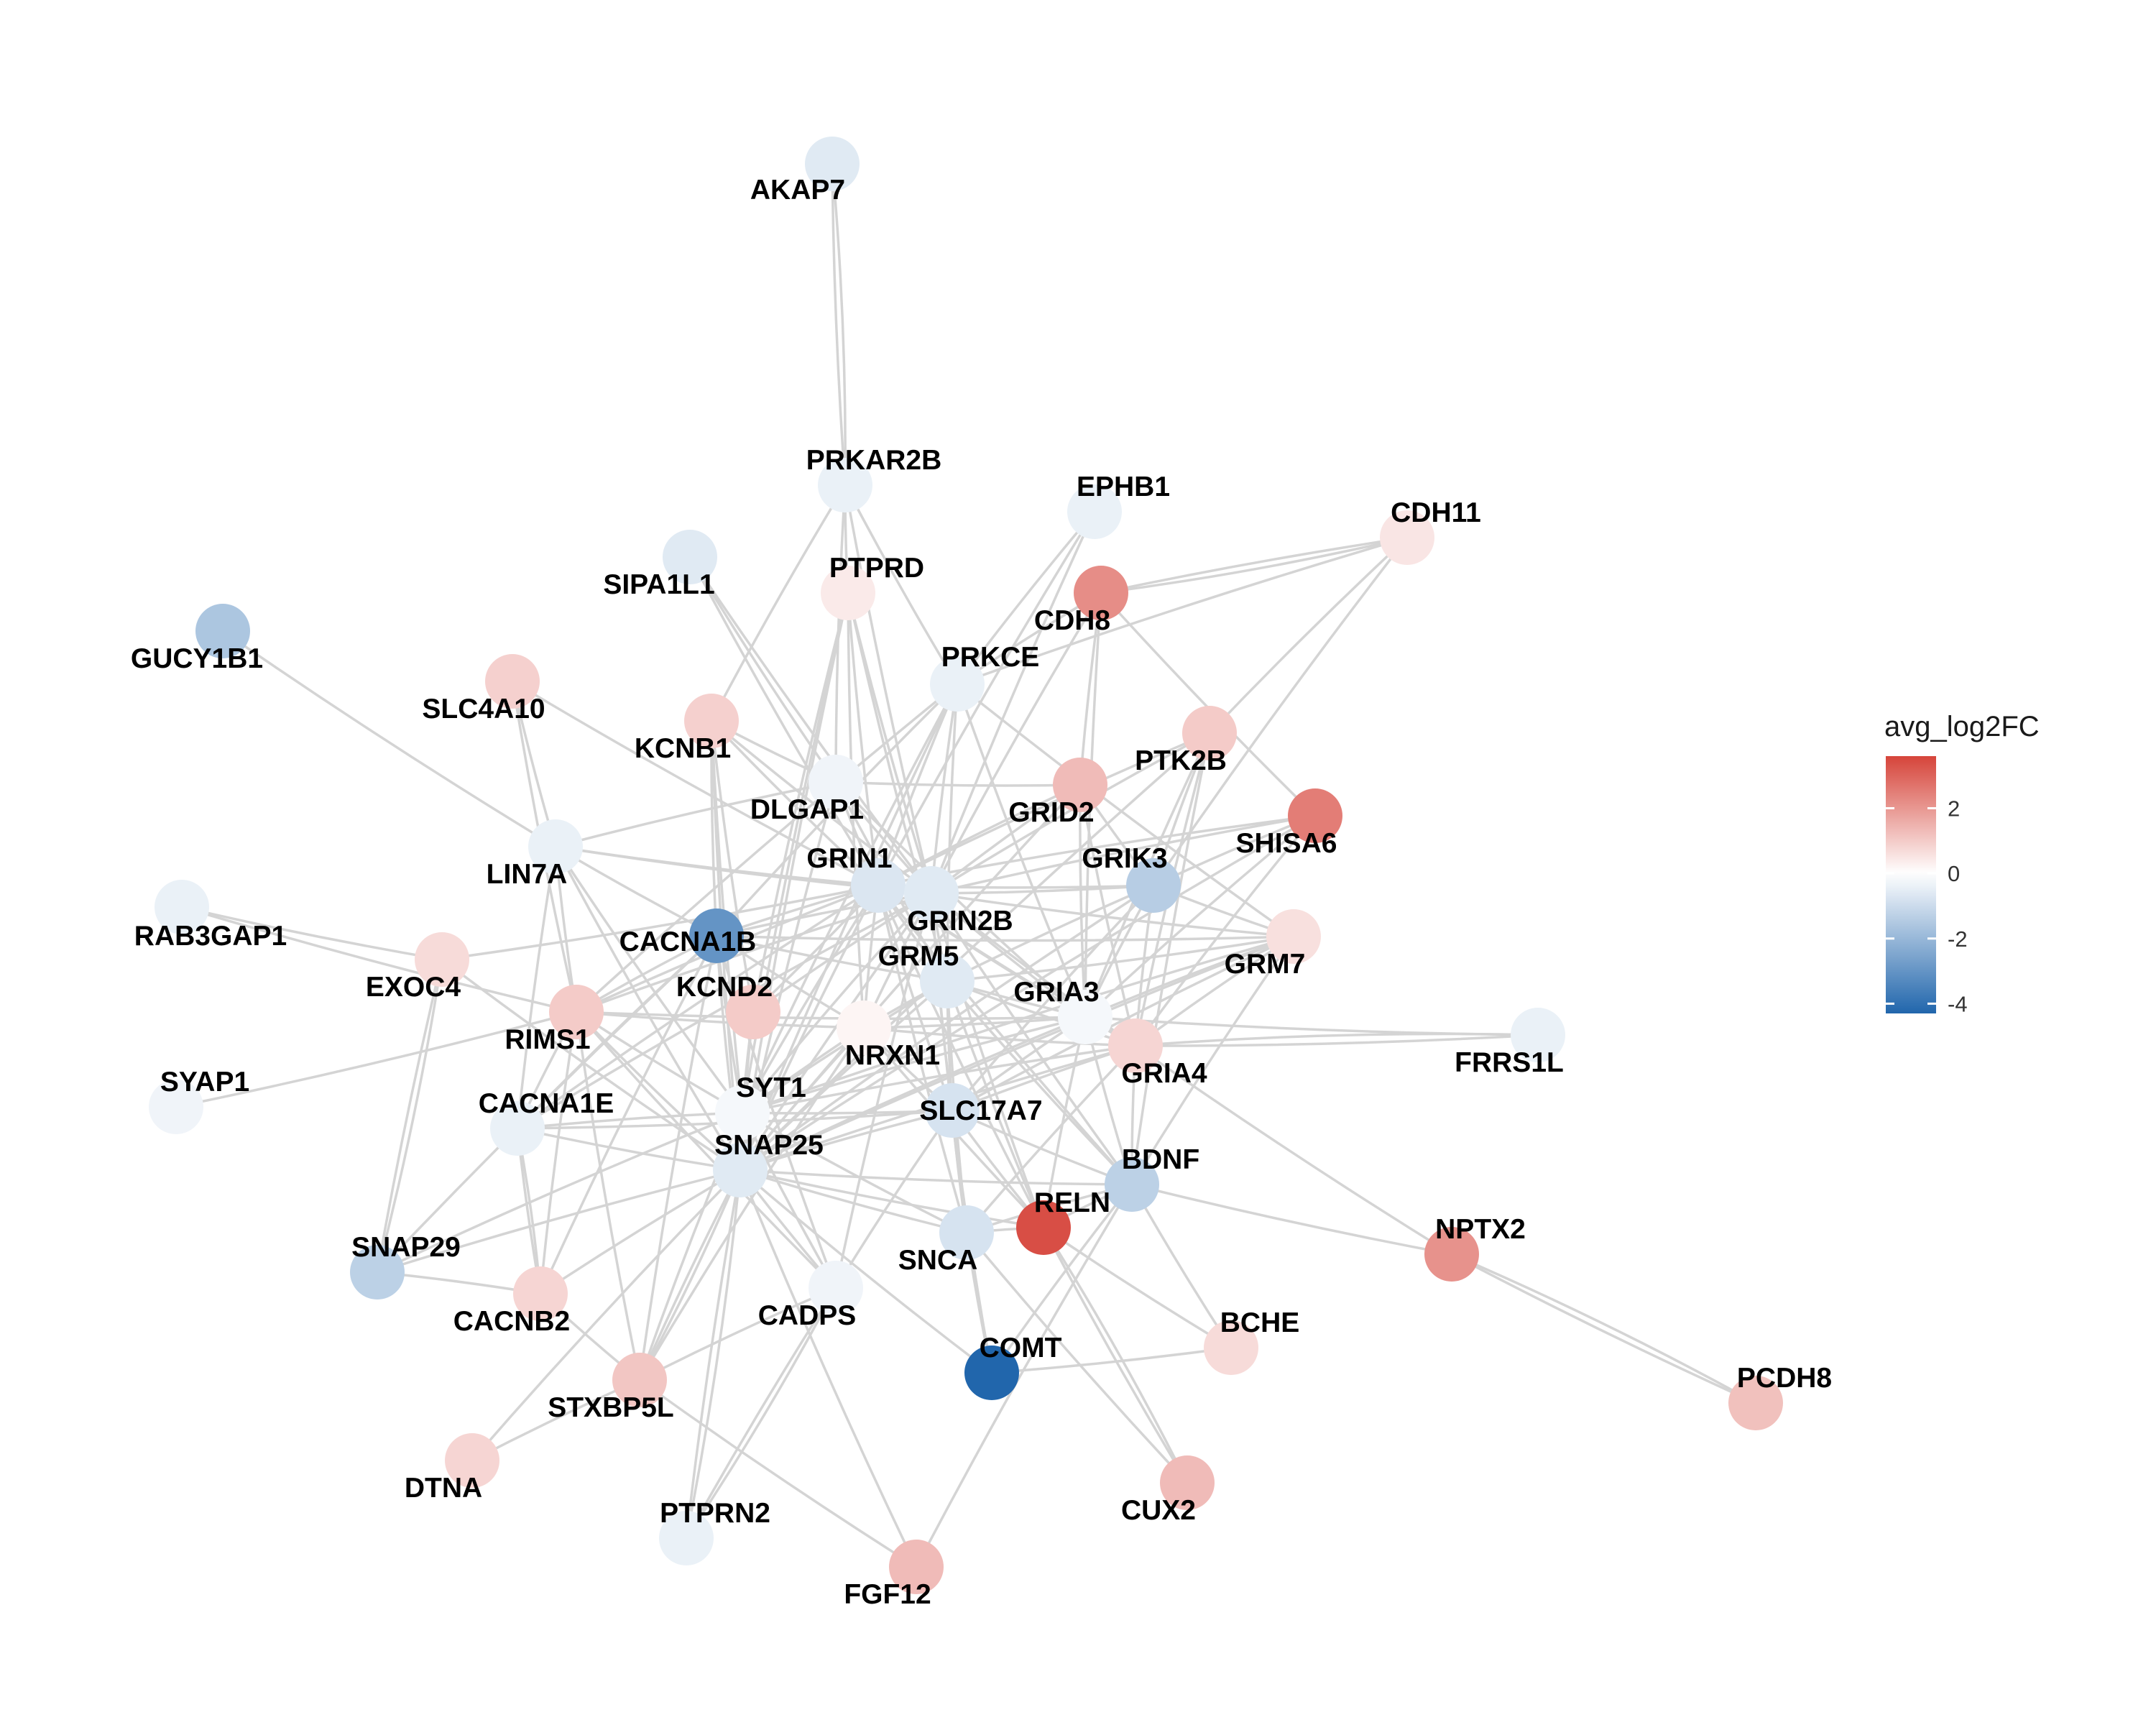  I want to click on node-syap1: SYAP1, so click(199, 1100).